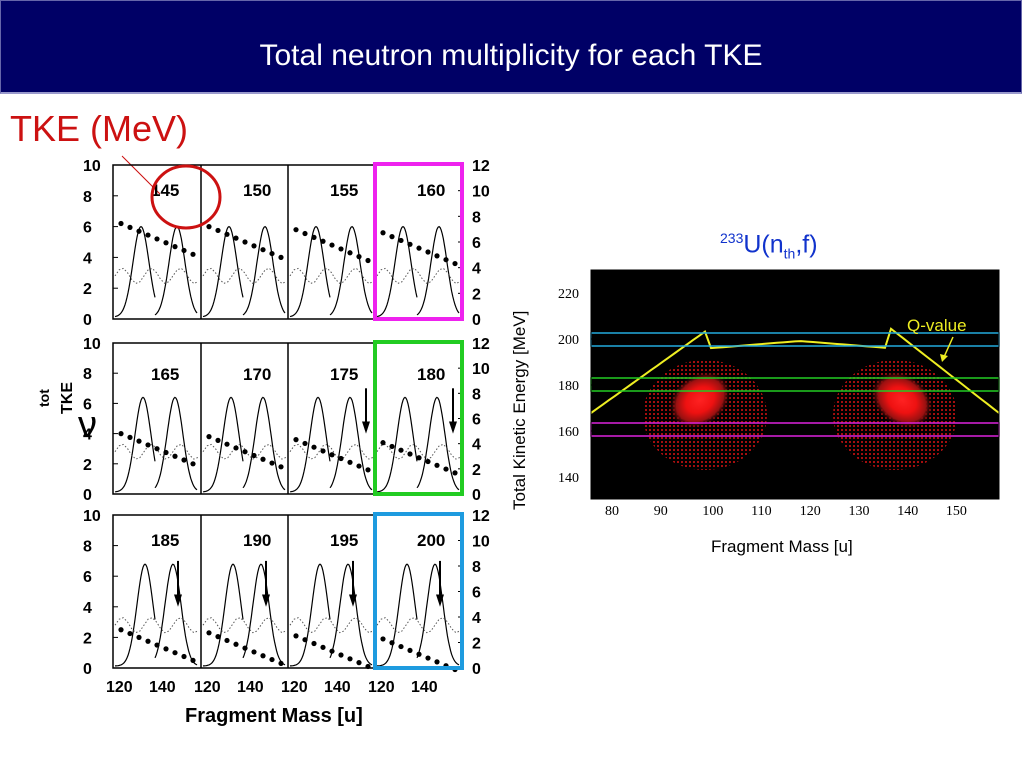 This screenshot has width=1024, height=768. Describe the element at coordinates (761, 511) in the screenshot. I see `right-x-tick-label: 110` at that location.